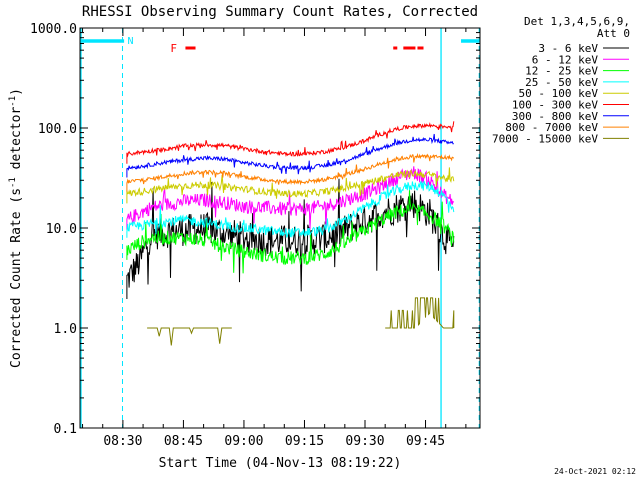 Image resolution: width=640 pixels, height=480 pixels. Describe the element at coordinates (551, 127) in the screenshot. I see `legend-label: 800 - 7000 keV` at that location.